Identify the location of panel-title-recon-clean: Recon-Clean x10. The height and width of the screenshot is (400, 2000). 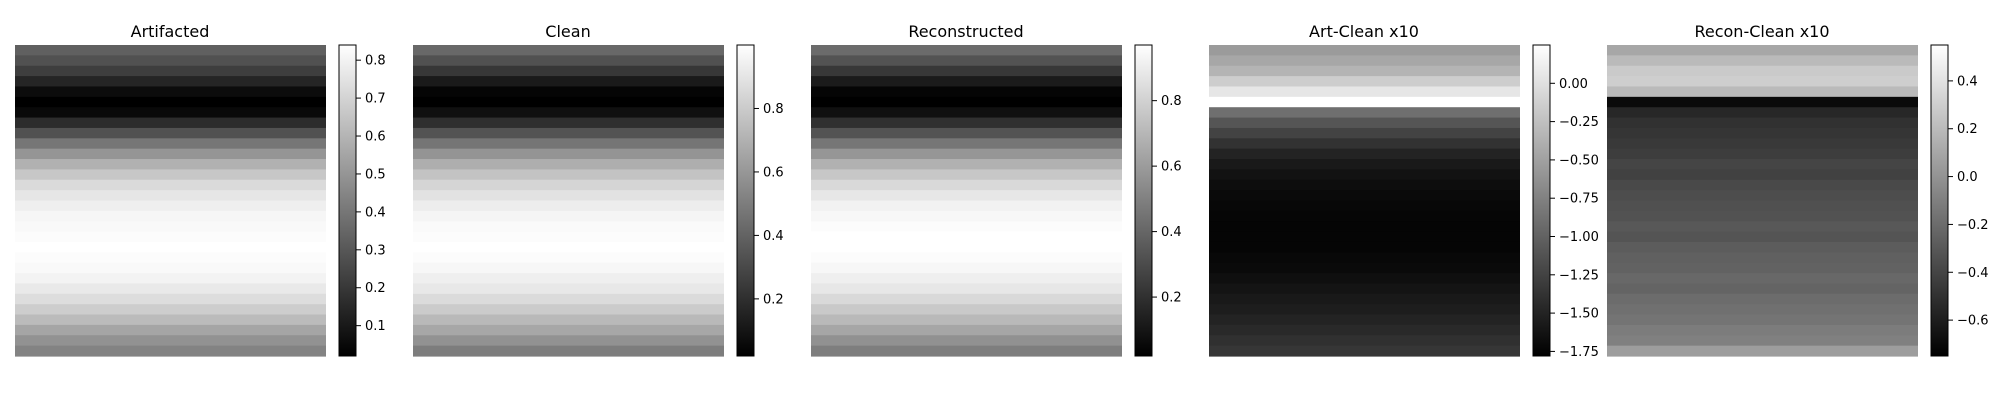
(1761, 31).